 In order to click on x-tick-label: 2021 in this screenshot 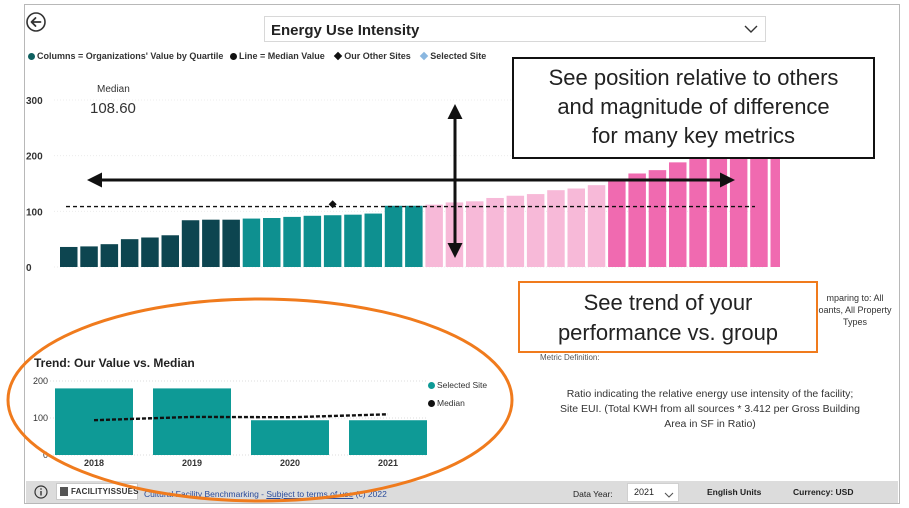, I will do `click(388, 463)`.